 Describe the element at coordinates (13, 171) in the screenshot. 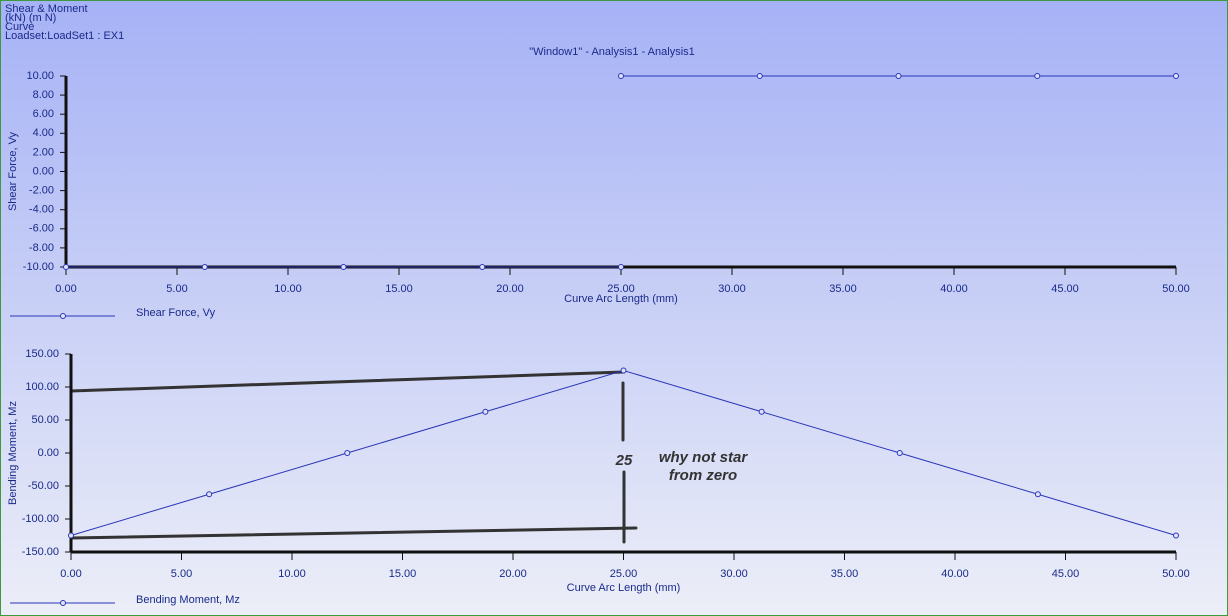

I see `y-axis-title: Shear Force, Vy` at that location.